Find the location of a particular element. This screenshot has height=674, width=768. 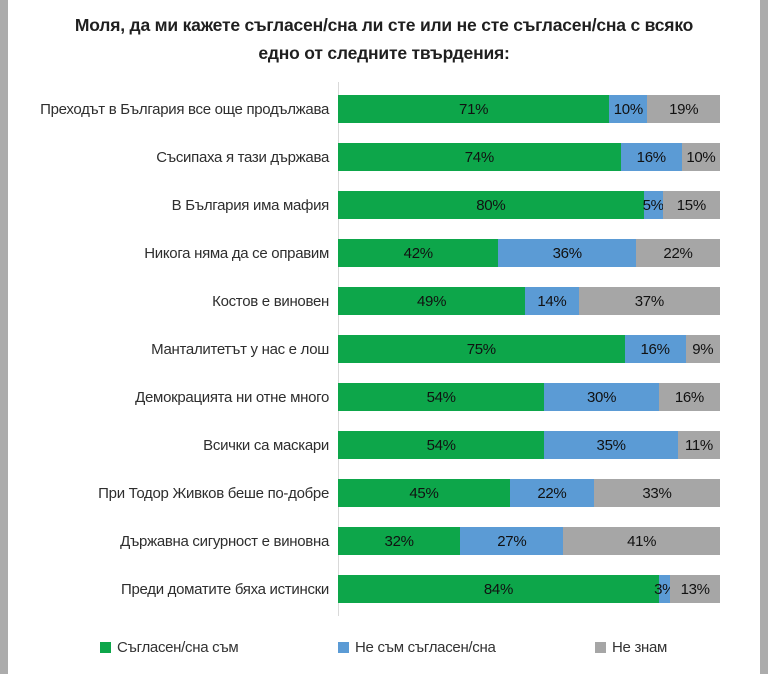

bar-segment-dontknow: 15% is located at coordinates (691, 205).